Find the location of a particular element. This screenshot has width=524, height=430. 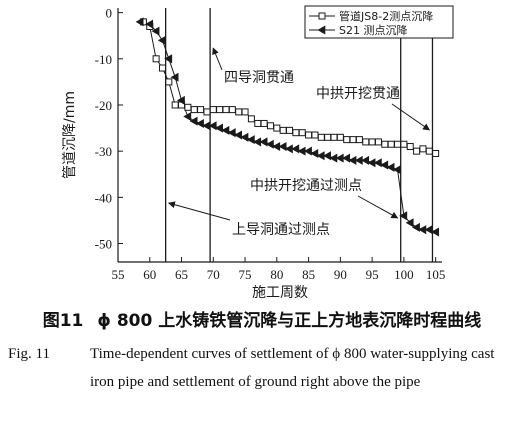

x-tick-label: 60 is located at coordinates (149, 274).